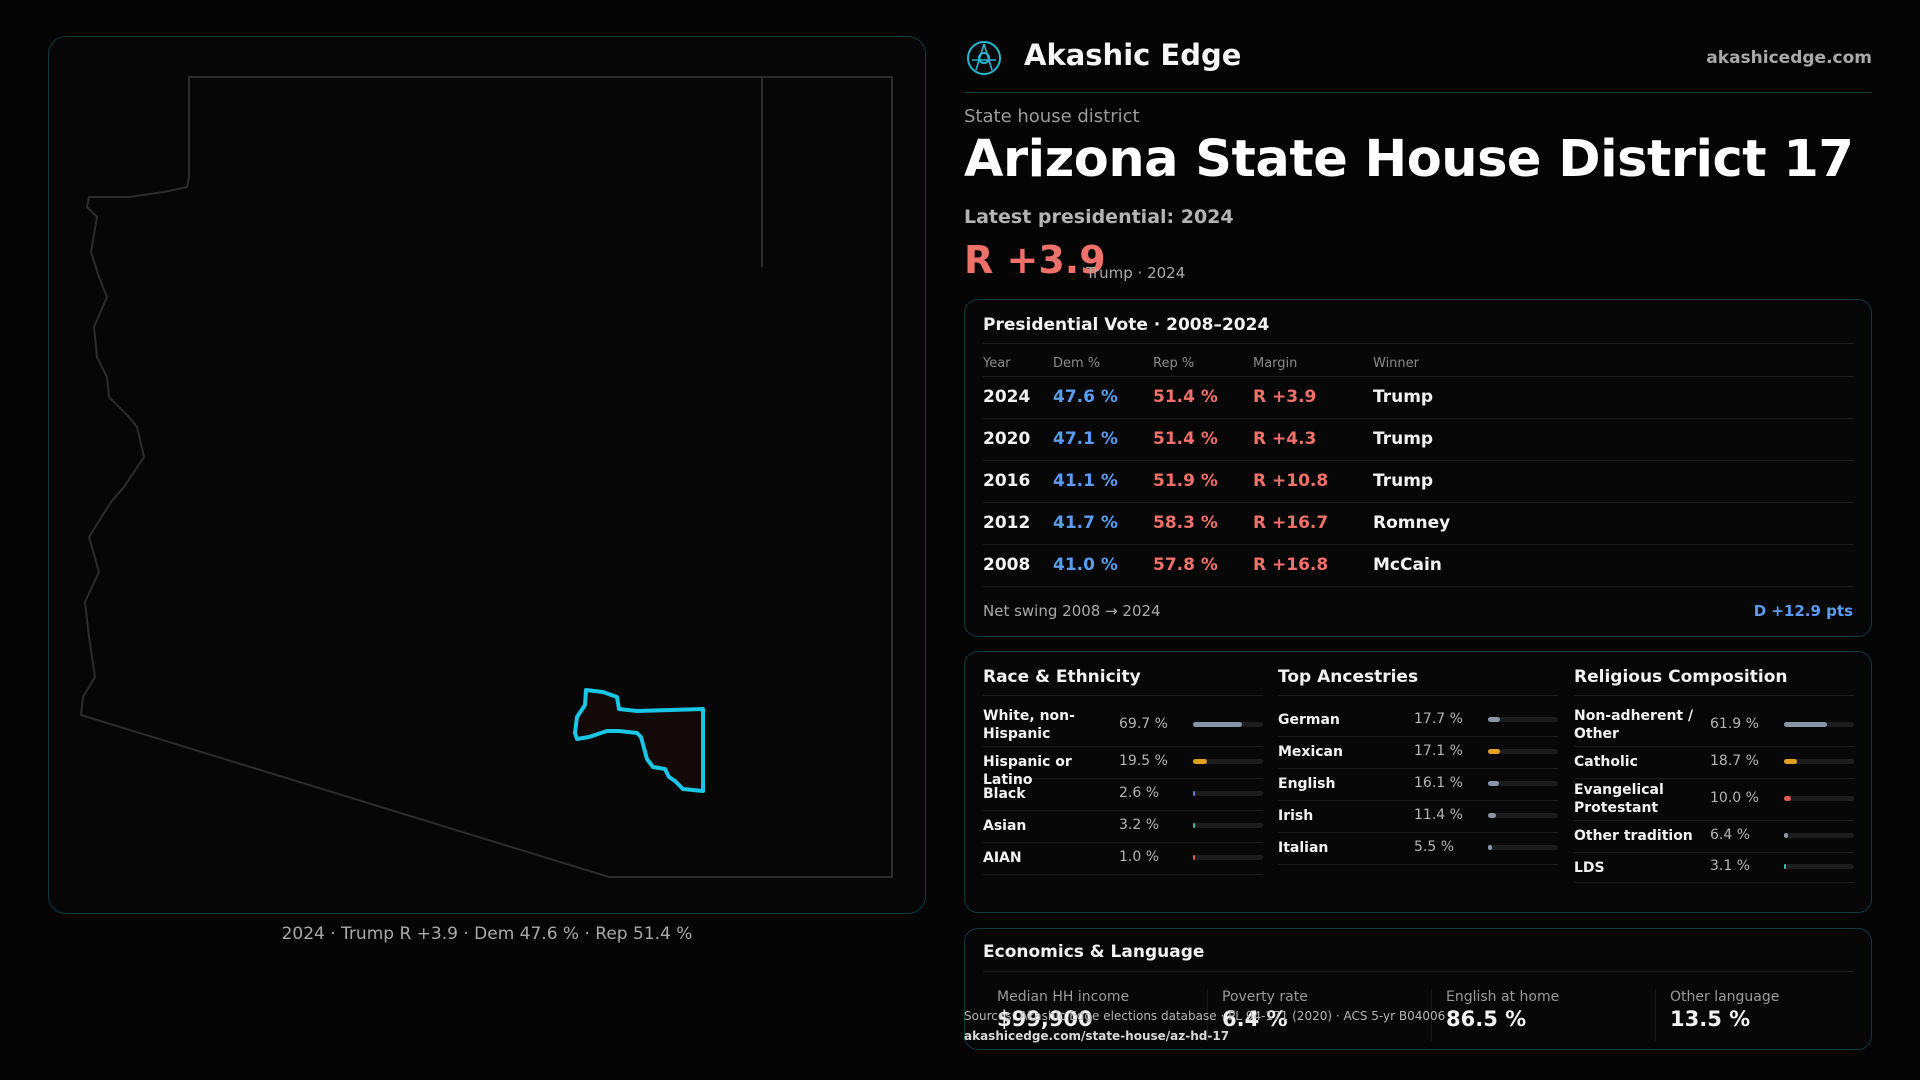  I want to click on stat-other-language: Other language 13.5 %, so click(1760, 1015).